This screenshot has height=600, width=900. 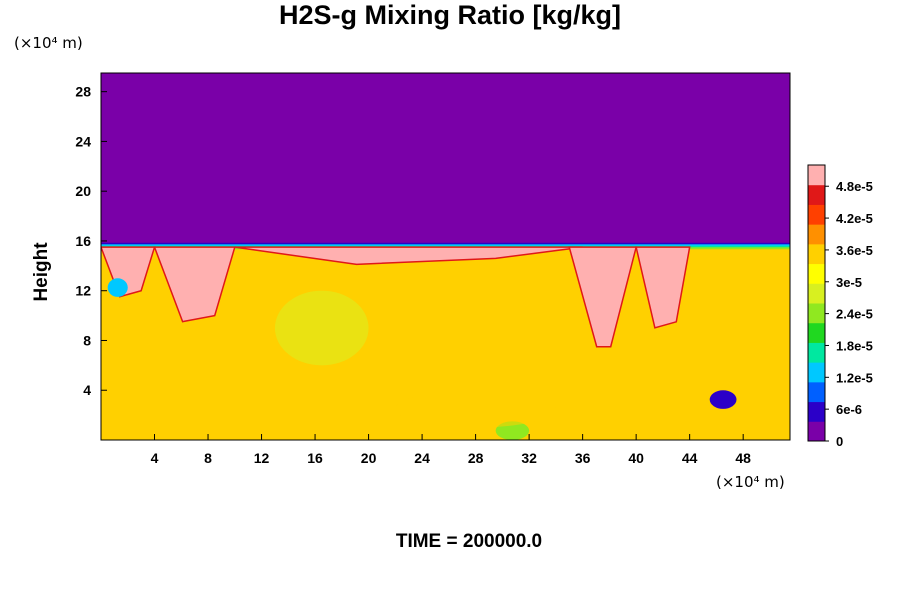 What do you see at coordinates (529, 458) in the screenshot?
I see `x-tick-label: 32` at bounding box center [529, 458].